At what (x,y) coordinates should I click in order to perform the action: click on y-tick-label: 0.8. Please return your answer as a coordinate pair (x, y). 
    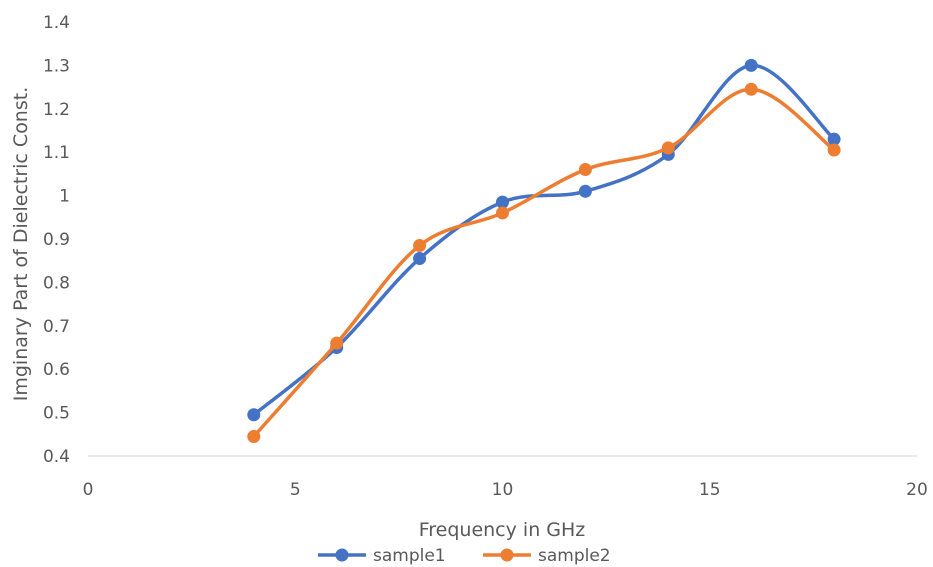
    Looking at the image, I should click on (56, 283).